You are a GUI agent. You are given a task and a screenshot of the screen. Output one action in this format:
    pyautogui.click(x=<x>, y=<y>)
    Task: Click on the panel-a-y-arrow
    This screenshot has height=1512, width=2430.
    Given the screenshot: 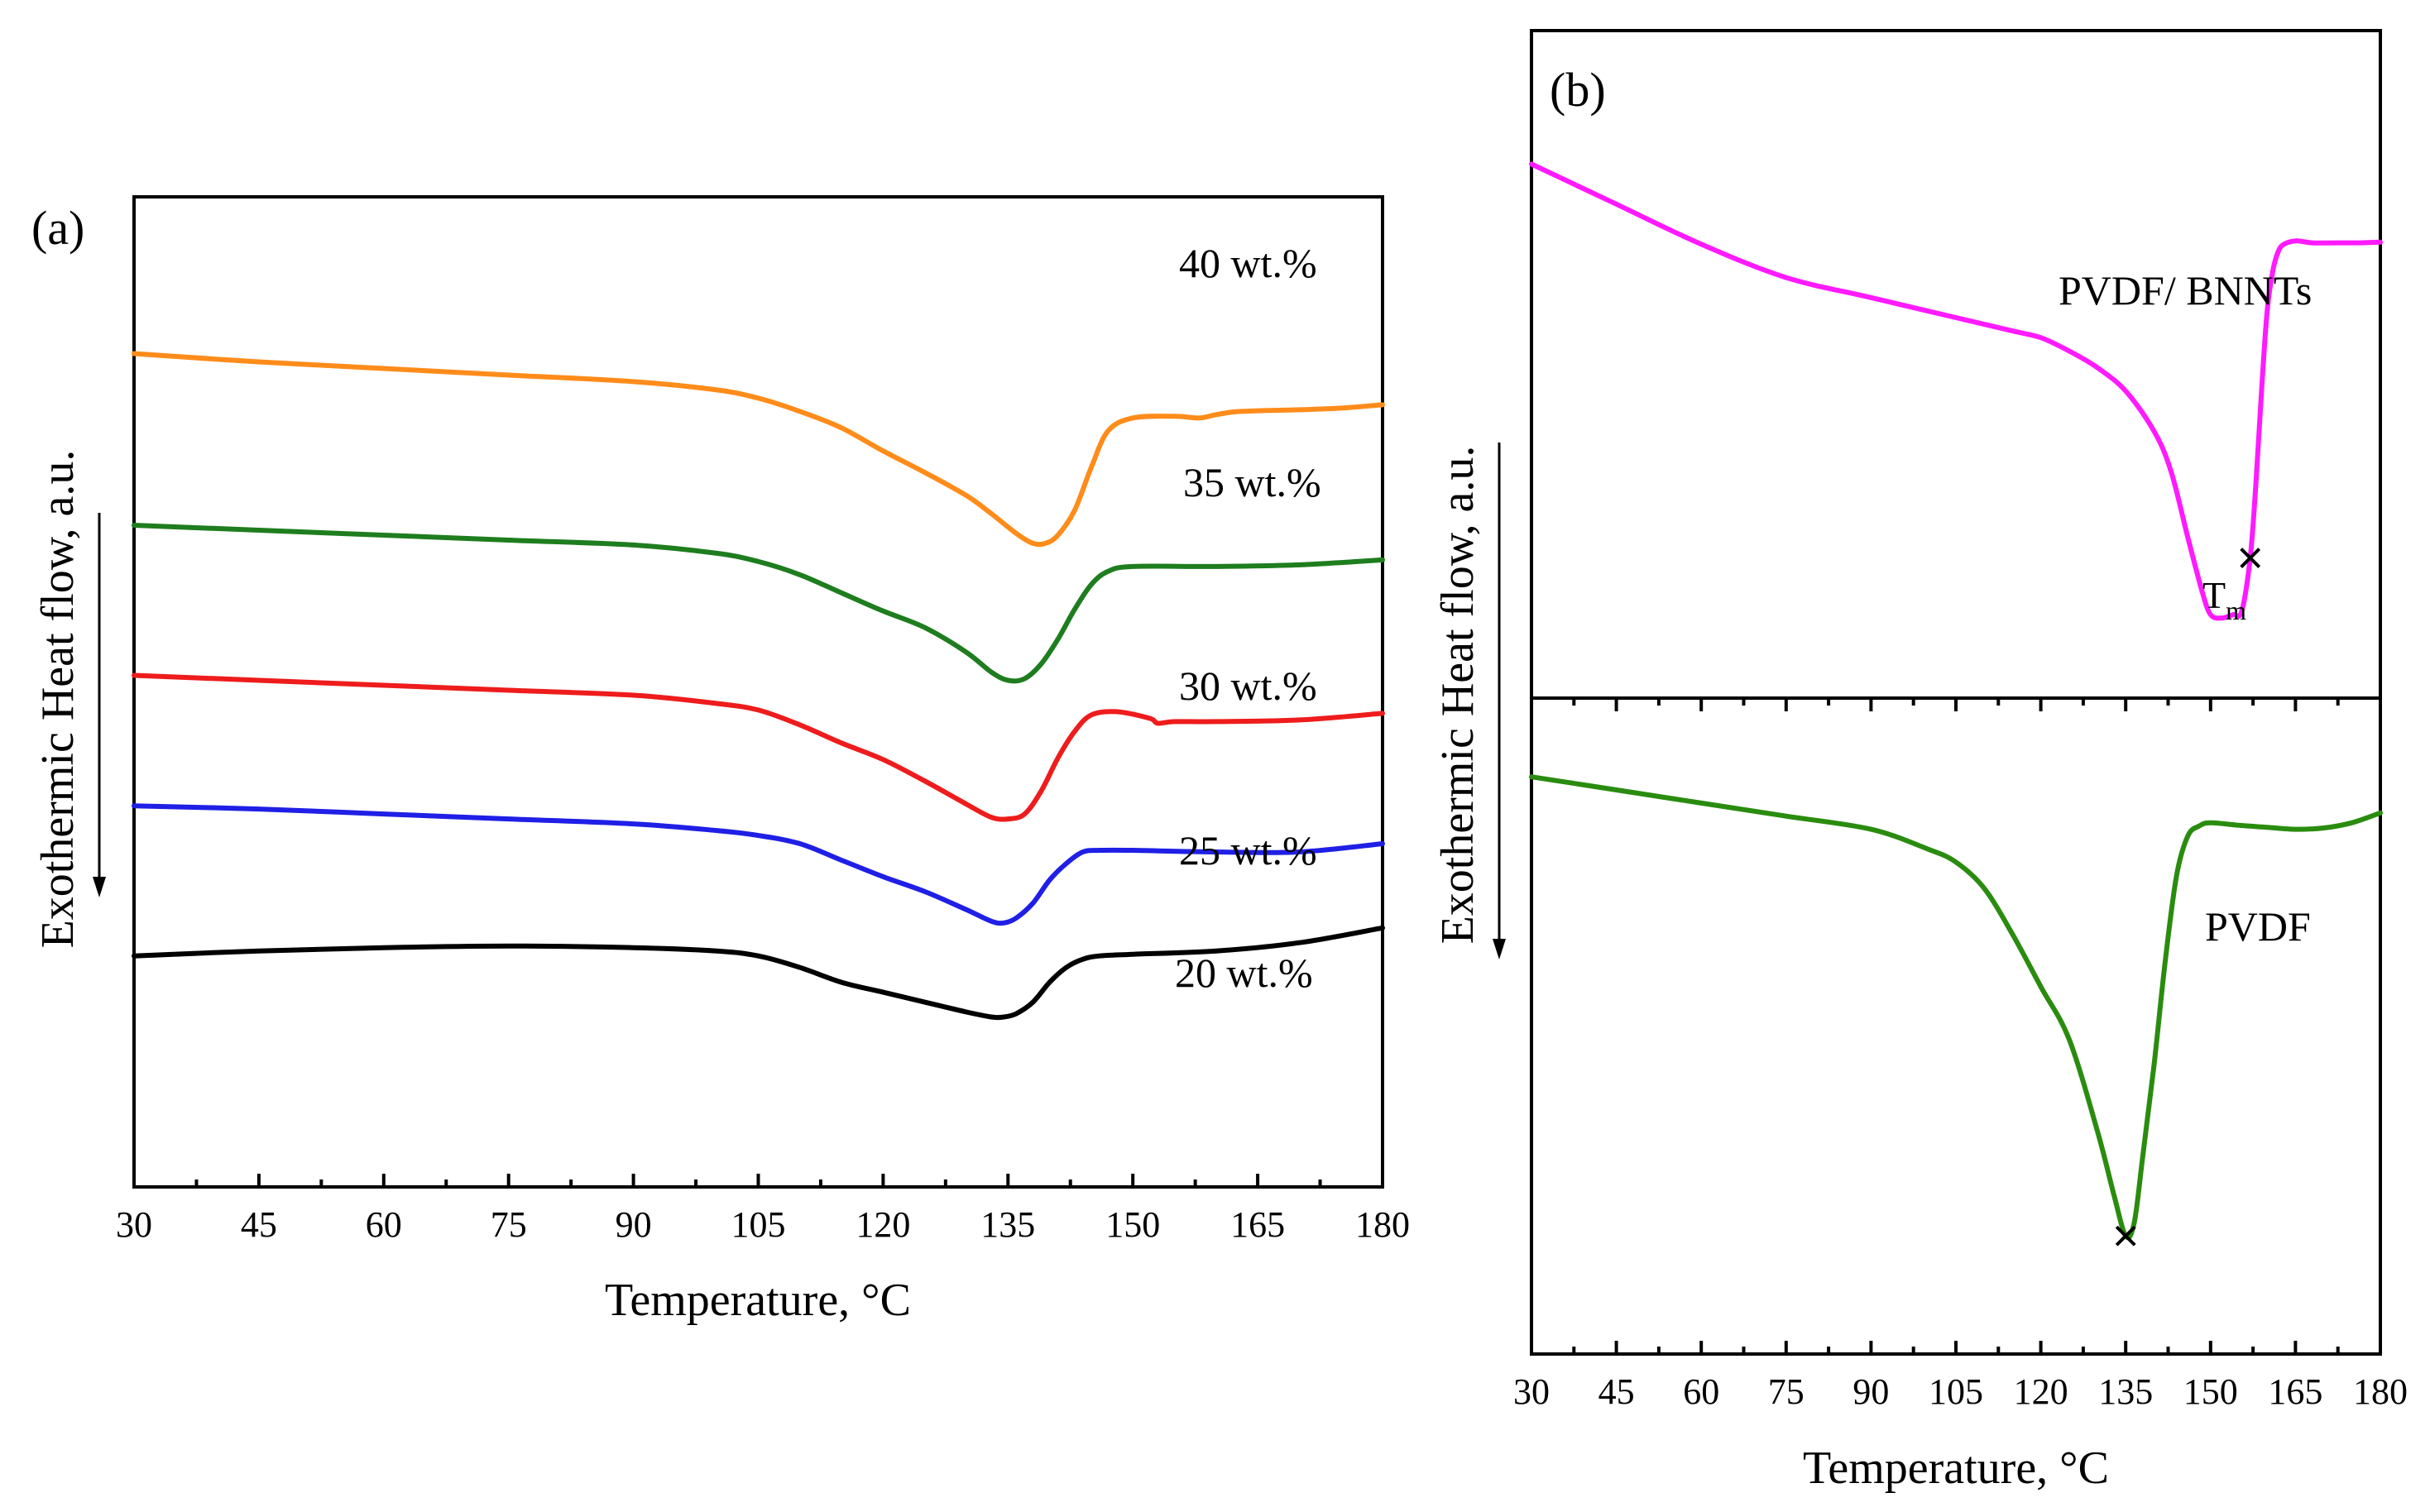 What is the action you would take?
    pyautogui.click(x=99, y=705)
    